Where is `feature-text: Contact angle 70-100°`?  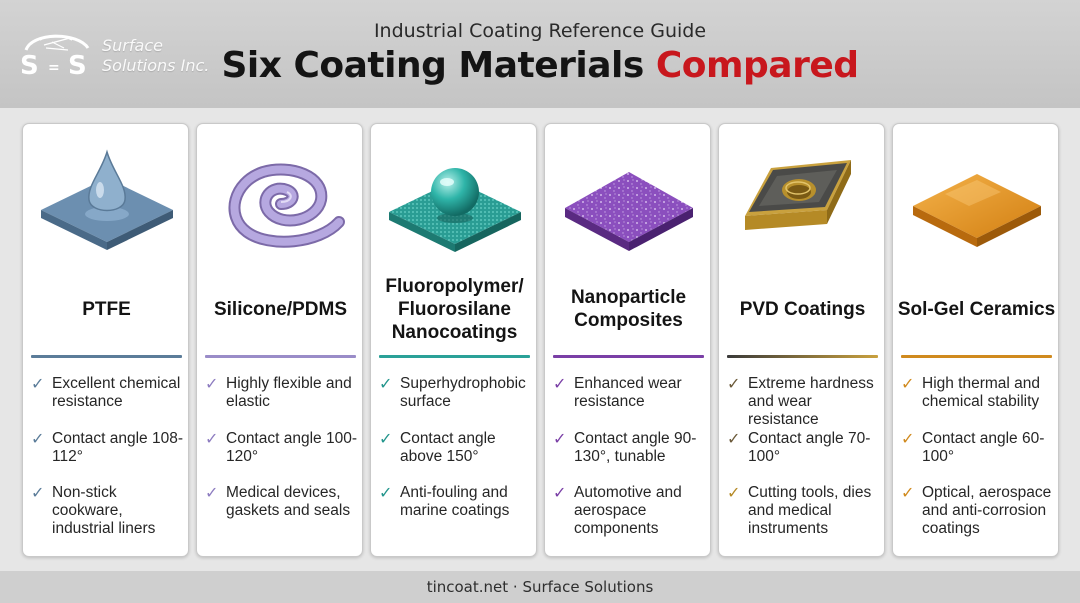 feature-text: Contact angle 70-100° is located at coordinates (809, 447).